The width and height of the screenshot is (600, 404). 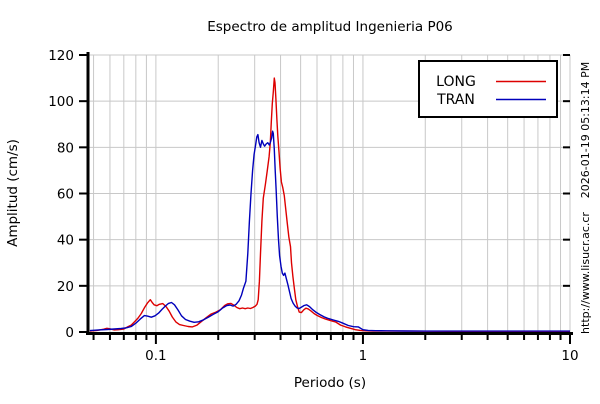 I want to click on legend-box, so click(x=488, y=89).